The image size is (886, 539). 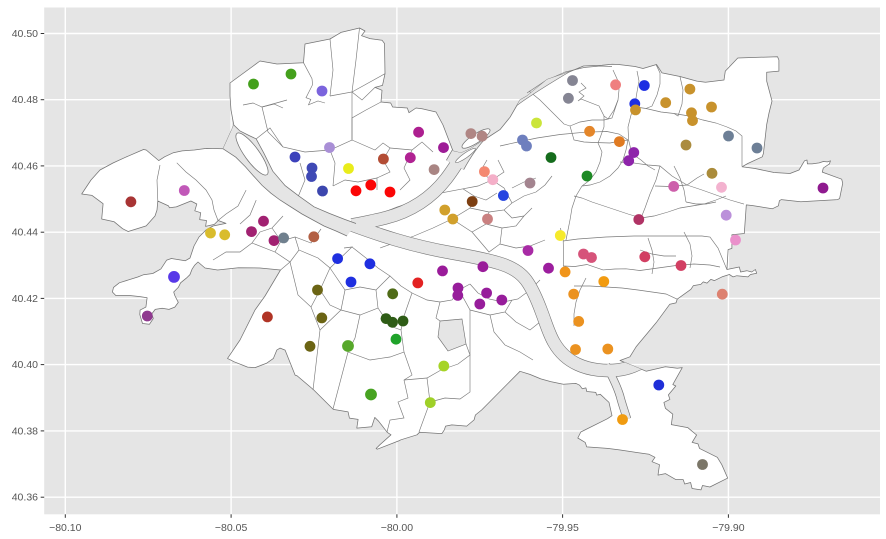 I want to click on svg-text: −79.90, so click(x=728, y=528).